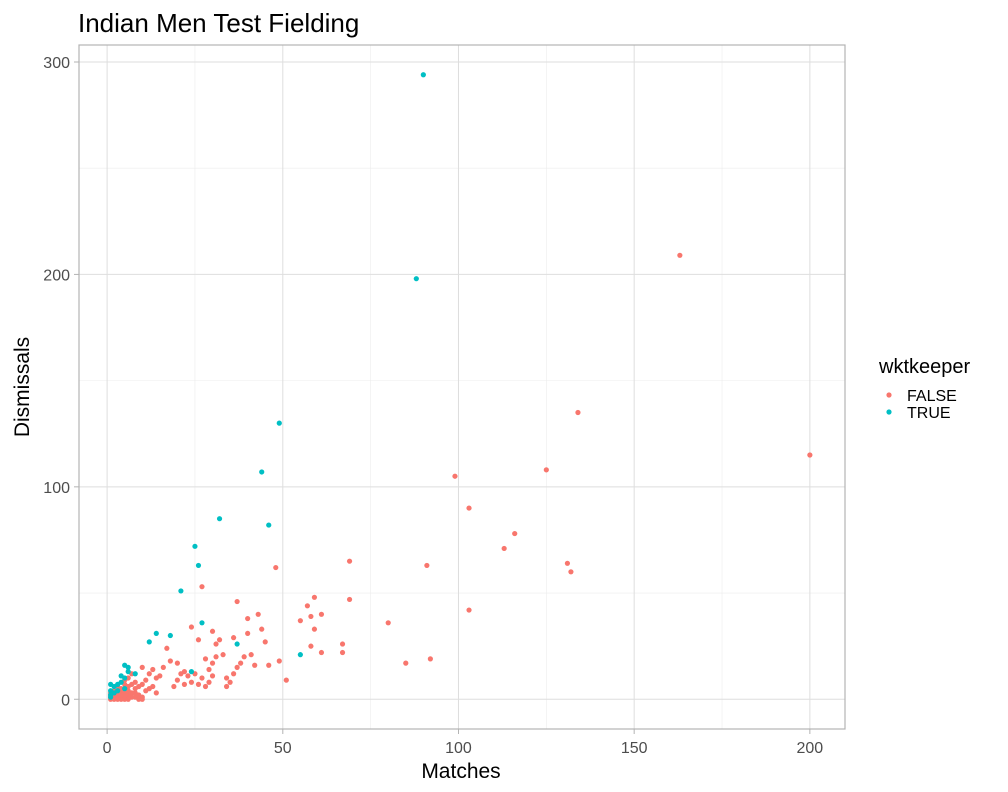  Describe the element at coordinates (65, 700) in the screenshot. I see `y-tick-label: 0` at that location.